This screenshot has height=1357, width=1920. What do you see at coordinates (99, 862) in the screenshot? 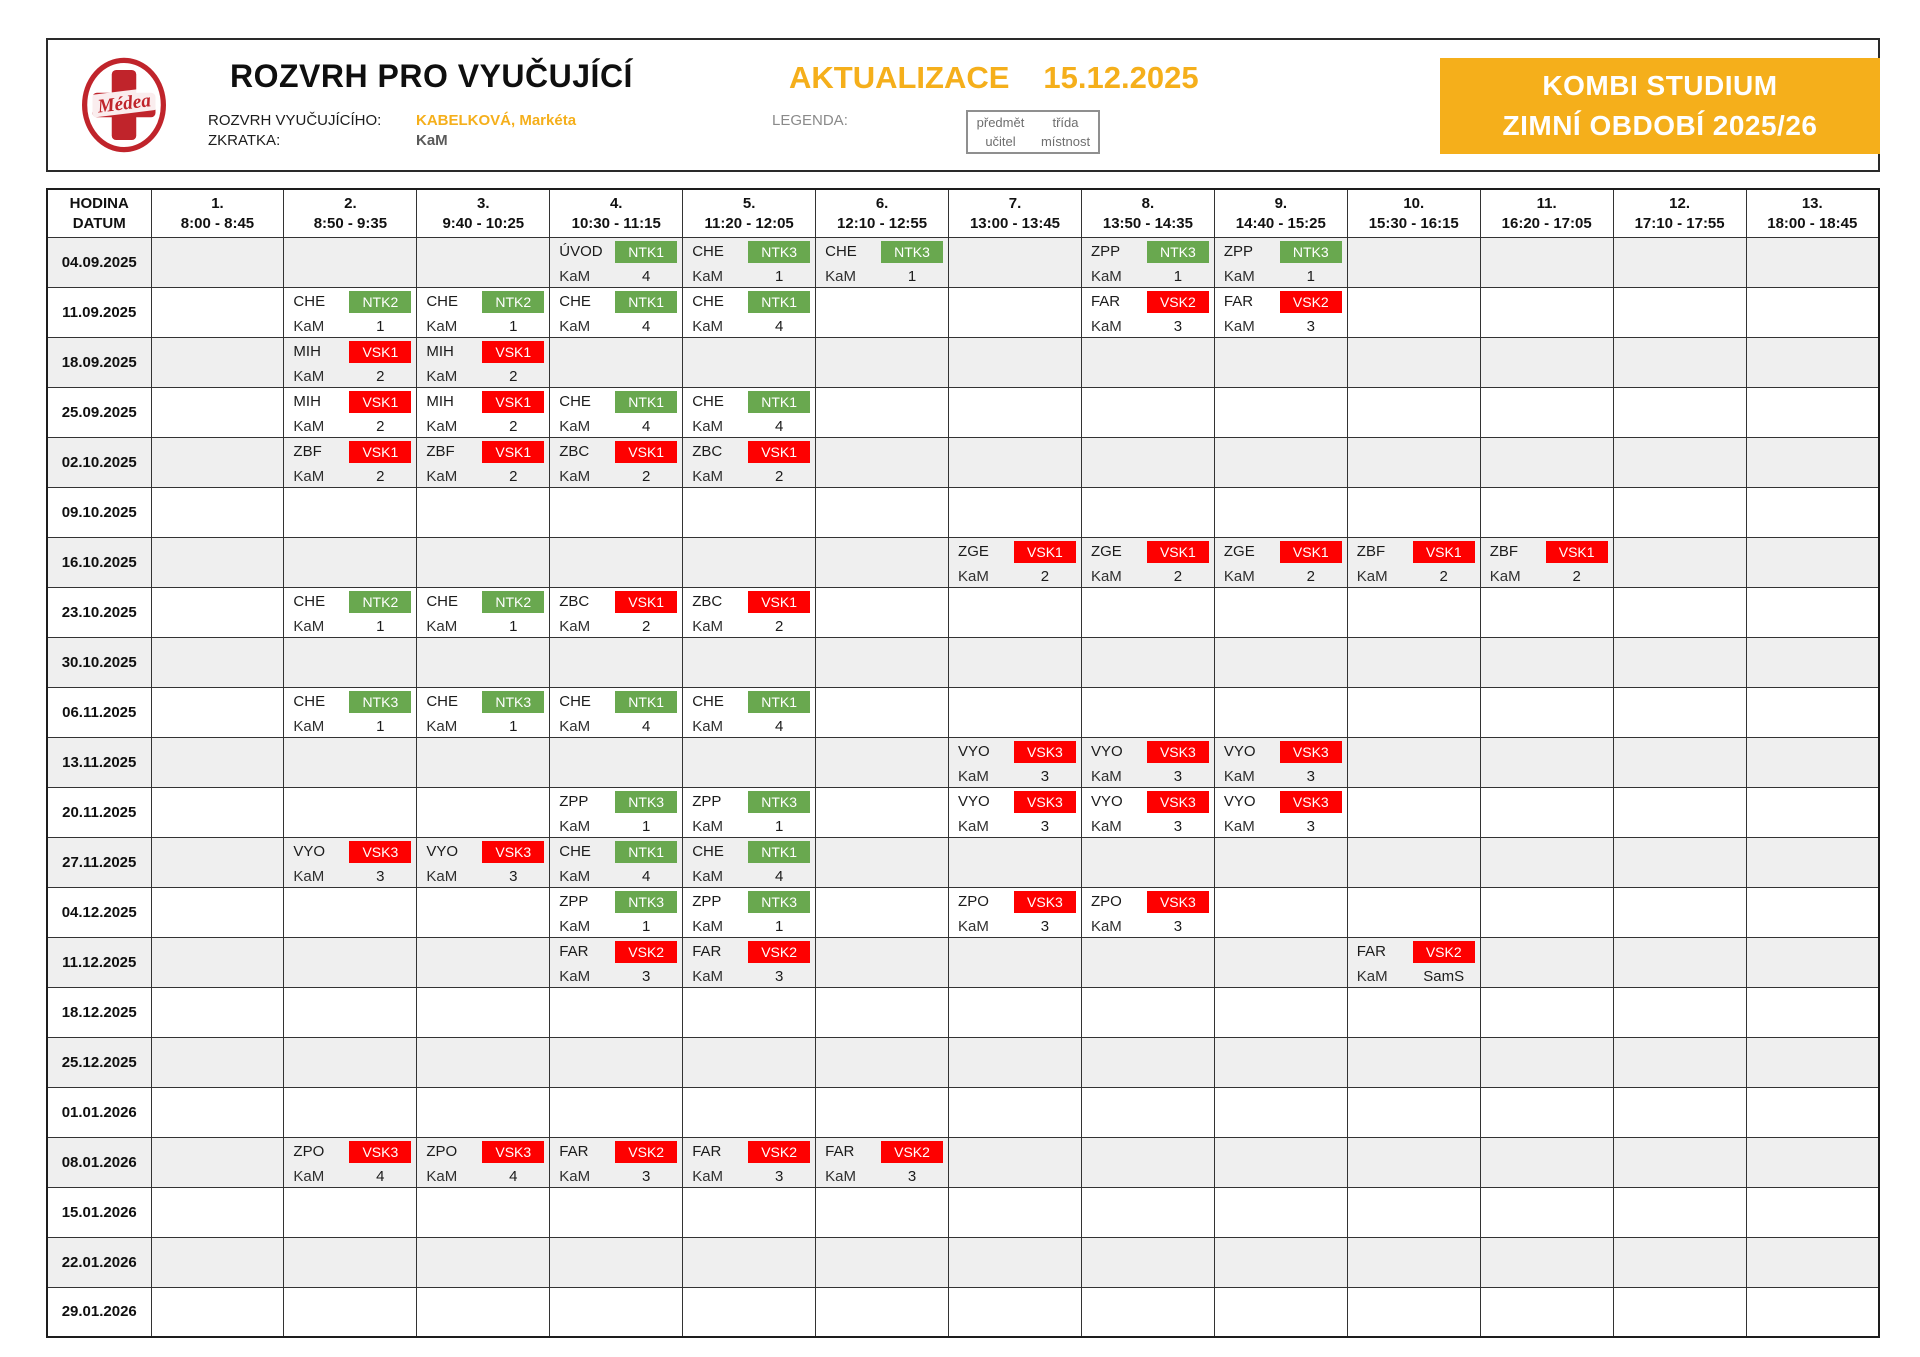
I see `date-cell: 27.11.2025` at bounding box center [99, 862].